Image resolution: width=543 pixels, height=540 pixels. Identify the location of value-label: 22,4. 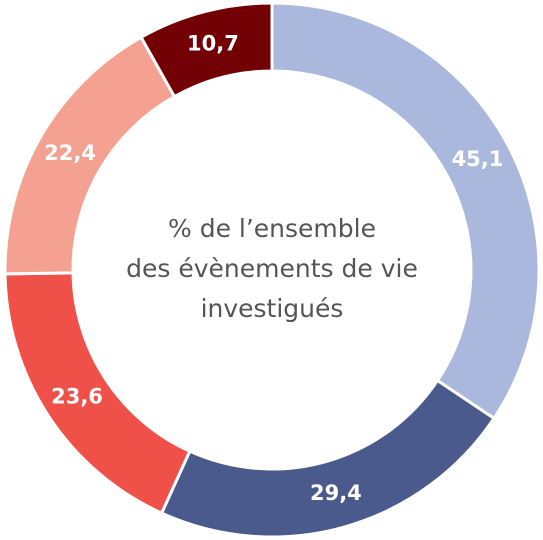
(70, 153).